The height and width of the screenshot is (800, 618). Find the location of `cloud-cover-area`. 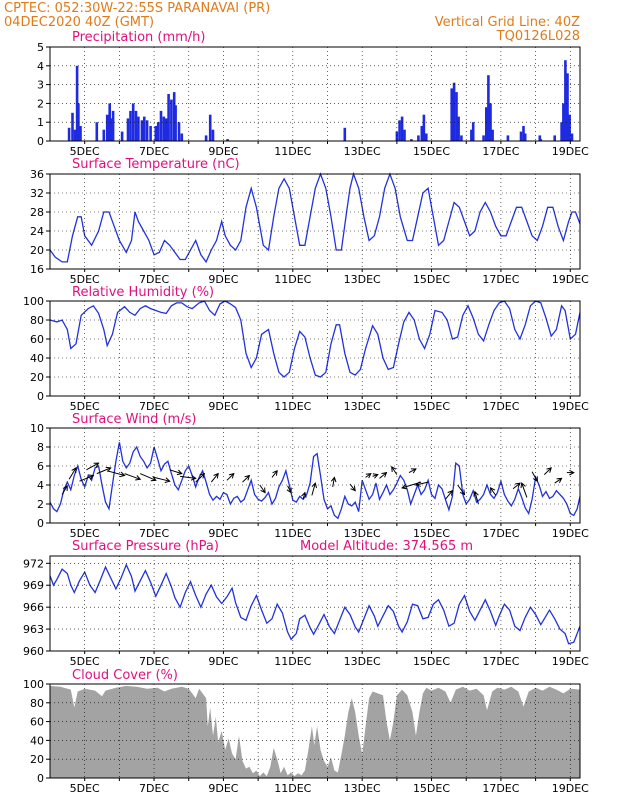

cloud-cover-area is located at coordinates (315, 731).